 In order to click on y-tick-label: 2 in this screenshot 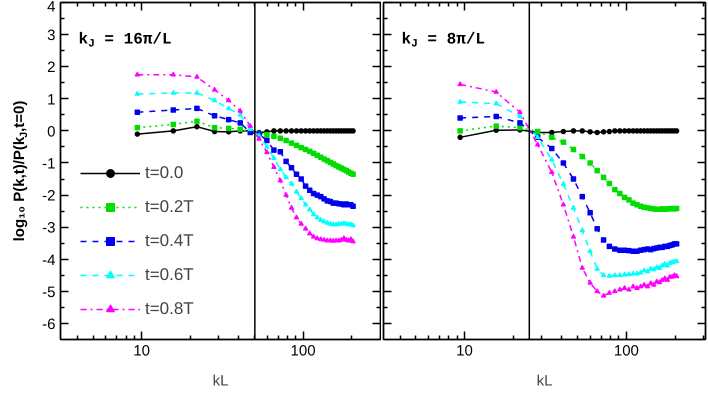, I will do `click(51, 67)`.